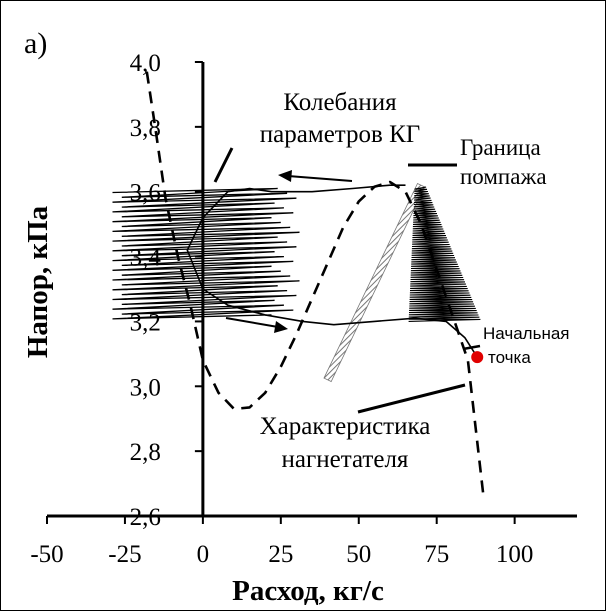  What do you see at coordinates (145, 517) in the screenshot?
I see `y-tick-label: 2,6` at bounding box center [145, 517].